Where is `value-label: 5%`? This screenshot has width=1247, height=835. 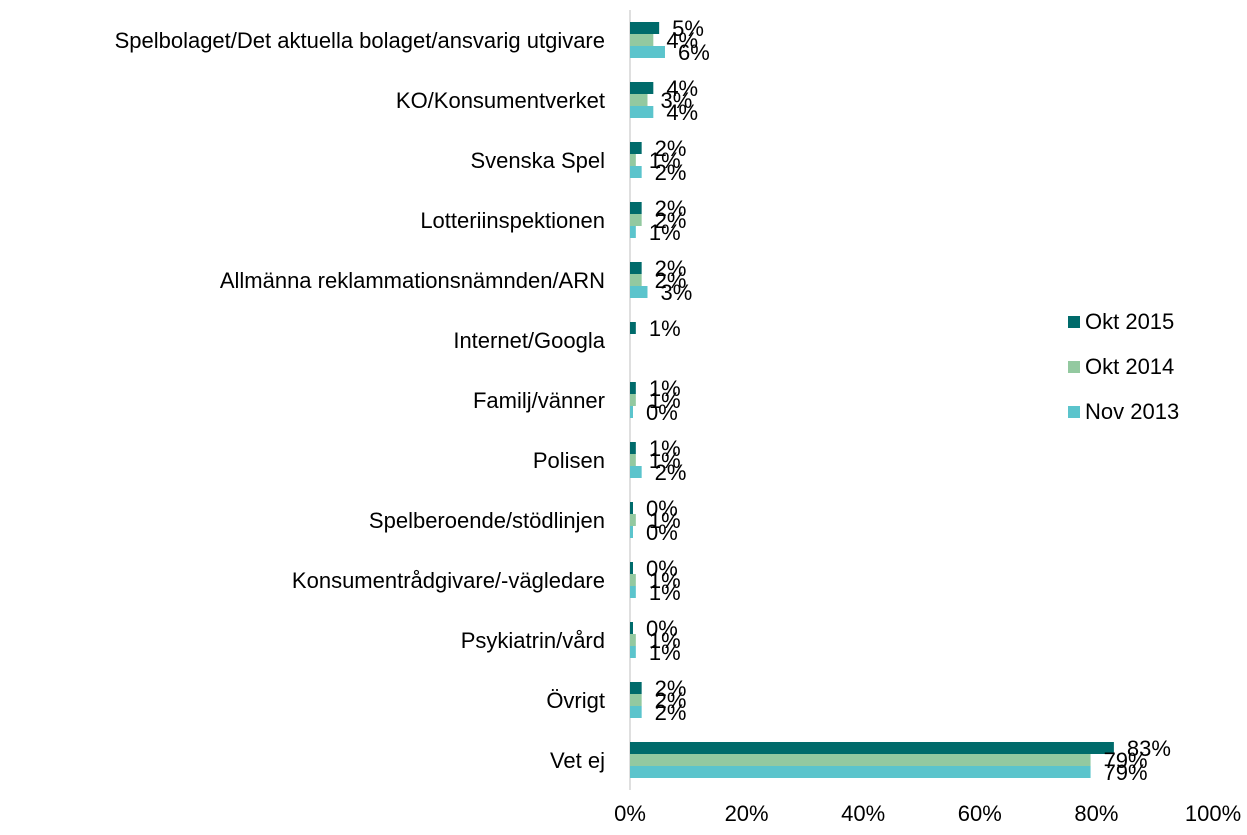
value-label: 5% is located at coordinates (688, 28).